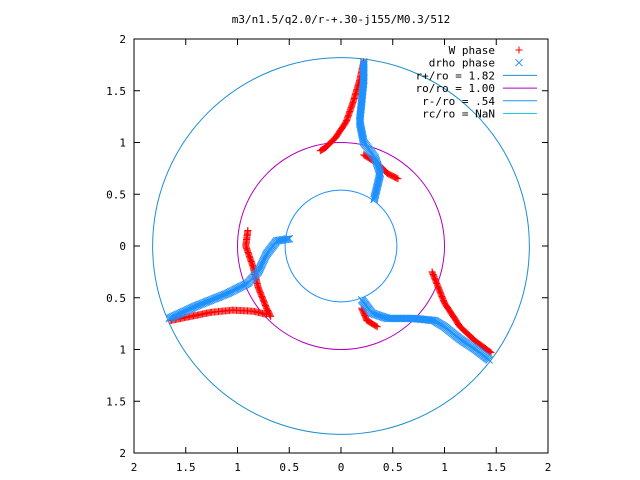  What do you see at coordinates (455, 88) in the screenshot?
I see `legend-label: ro/ro = 1.00` at bounding box center [455, 88].